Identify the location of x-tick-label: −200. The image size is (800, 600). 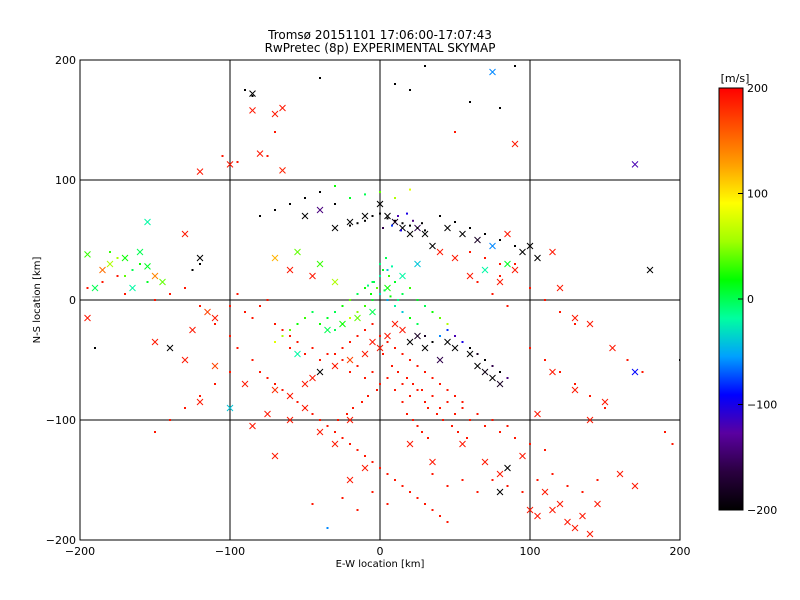
(80, 551).